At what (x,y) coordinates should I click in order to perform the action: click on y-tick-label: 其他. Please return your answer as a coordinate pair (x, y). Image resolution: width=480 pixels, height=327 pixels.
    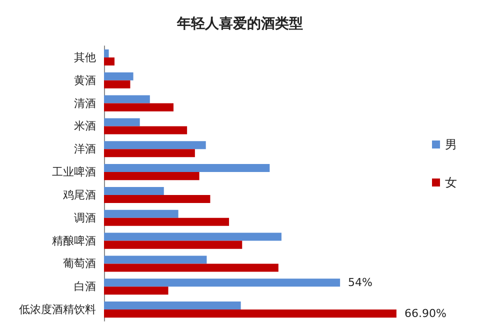
    Looking at the image, I should click on (85, 57).